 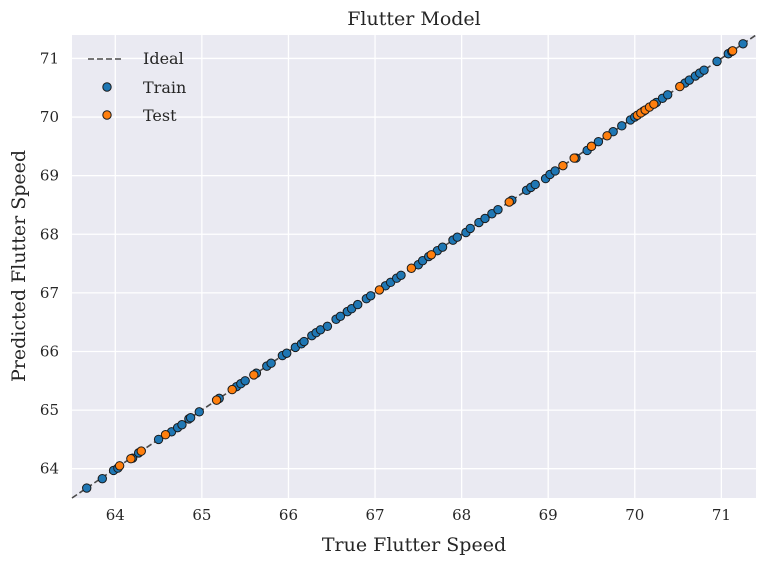 I want to click on y-tick-label: 65, so click(x=49, y=410).